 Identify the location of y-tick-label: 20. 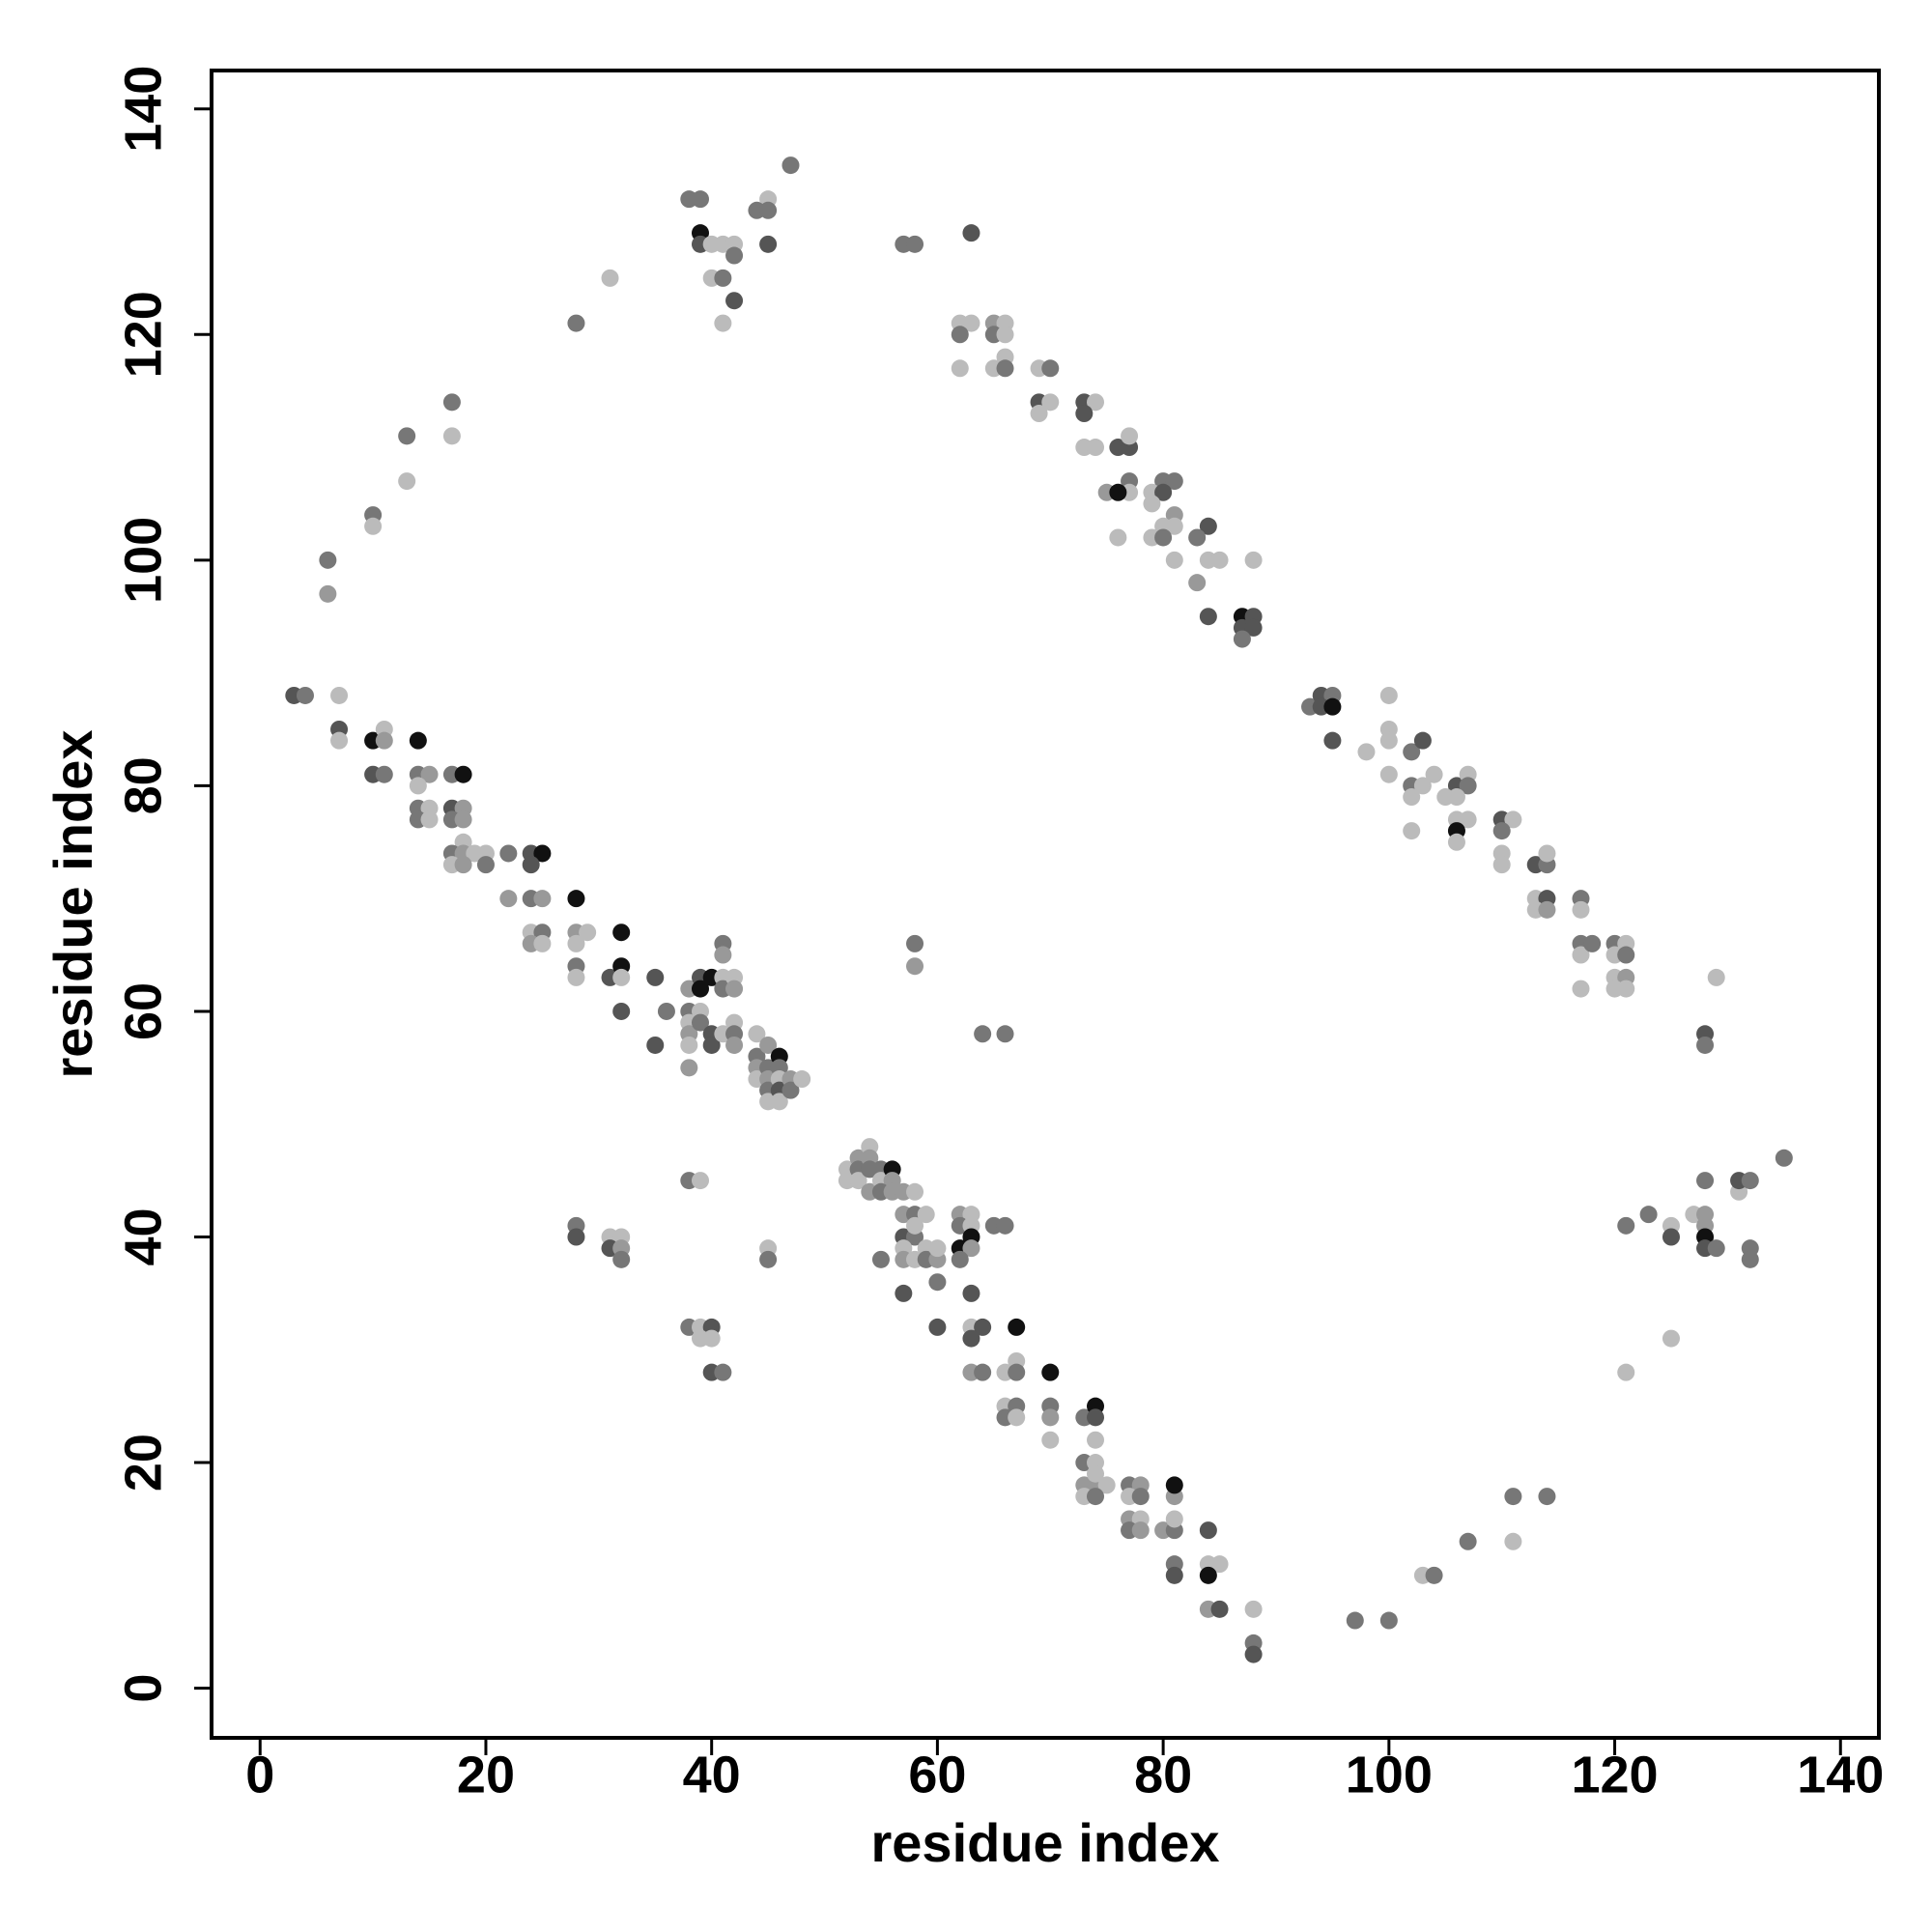
(143, 1463).